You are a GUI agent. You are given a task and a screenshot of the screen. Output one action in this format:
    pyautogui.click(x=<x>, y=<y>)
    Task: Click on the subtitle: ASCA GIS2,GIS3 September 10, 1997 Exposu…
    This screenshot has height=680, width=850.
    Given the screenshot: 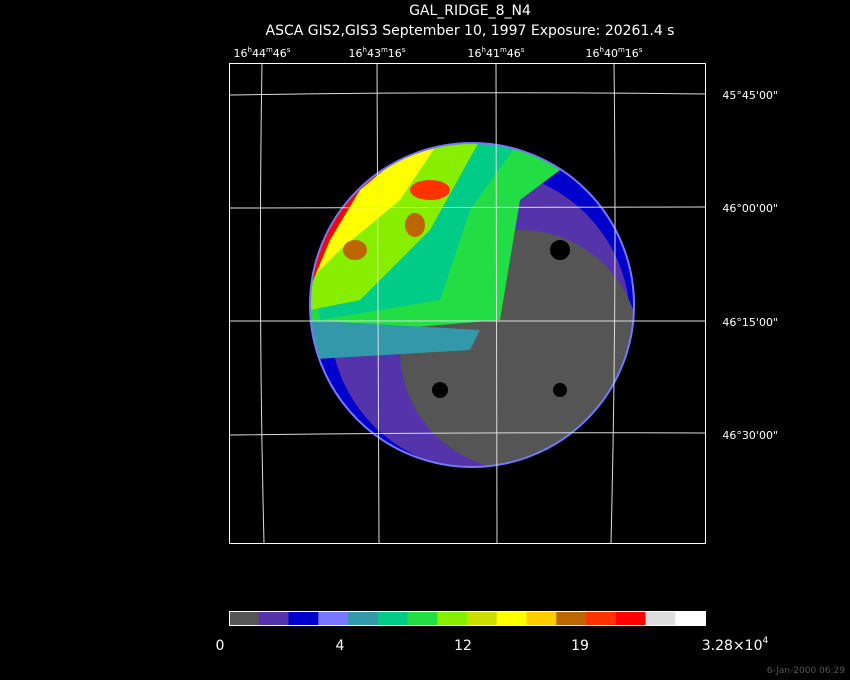 What is the action you would take?
    pyautogui.click(x=470, y=31)
    